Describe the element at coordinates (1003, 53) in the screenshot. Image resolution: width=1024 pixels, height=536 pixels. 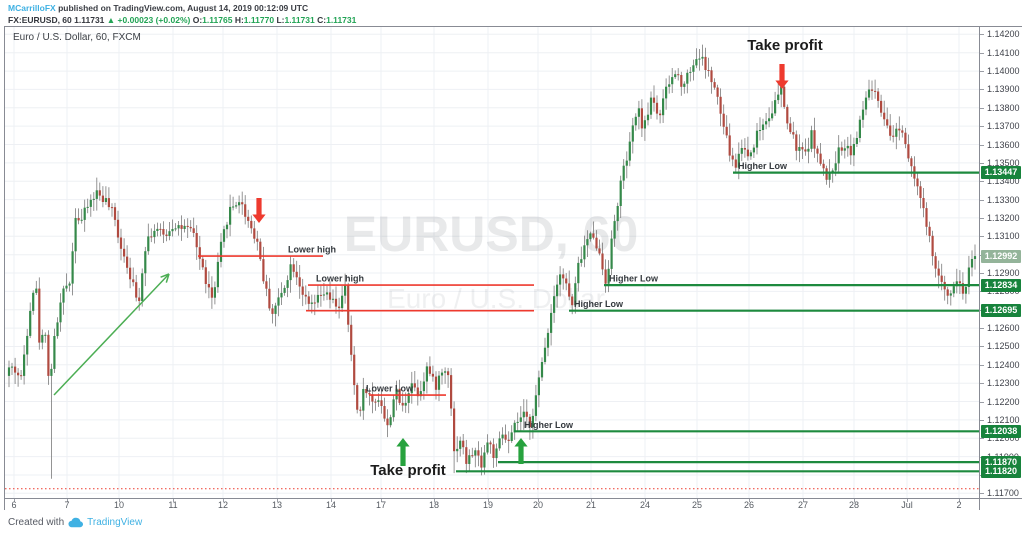
I see `y-axis-label: 1.14100` at that location.